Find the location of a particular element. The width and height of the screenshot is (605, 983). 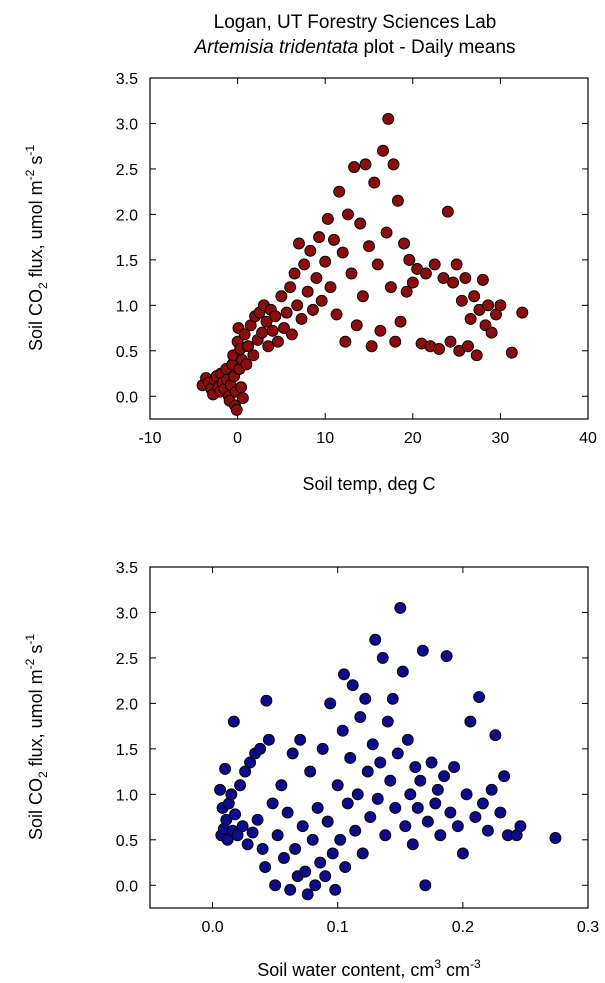

title-line-2: Artemisia tridentata plot - Daily means is located at coordinates (354, 47).